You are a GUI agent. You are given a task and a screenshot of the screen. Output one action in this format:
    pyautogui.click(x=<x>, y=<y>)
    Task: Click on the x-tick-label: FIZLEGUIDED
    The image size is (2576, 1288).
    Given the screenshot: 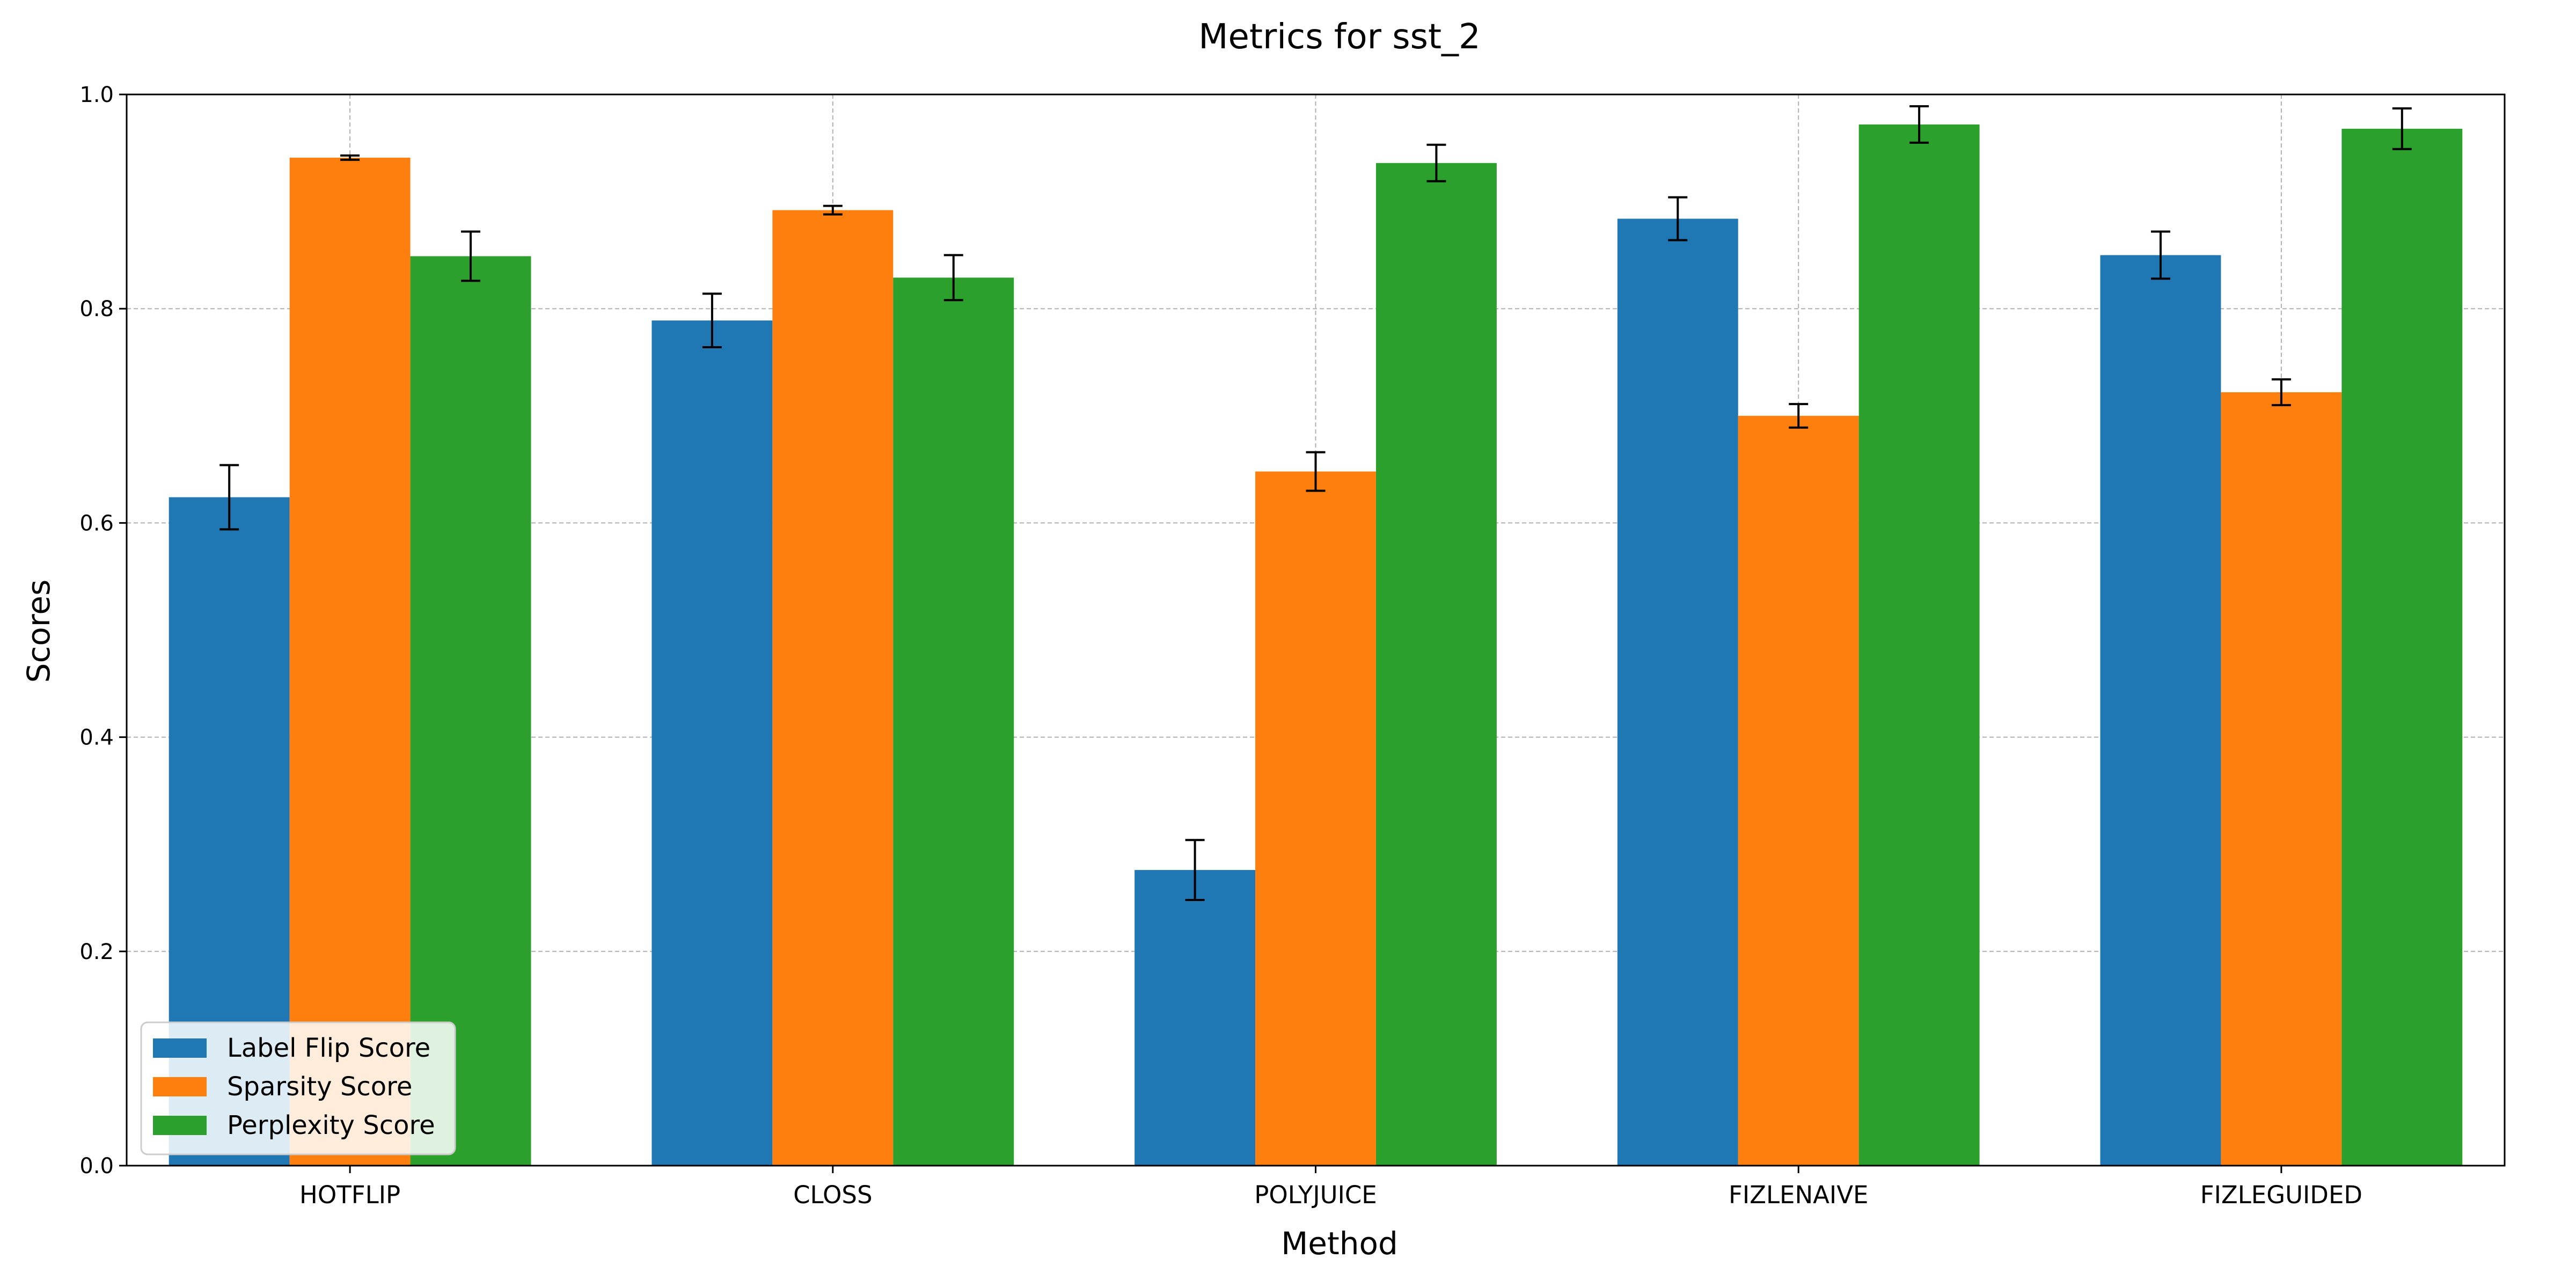 What is the action you would take?
    pyautogui.click(x=2281, y=1195)
    